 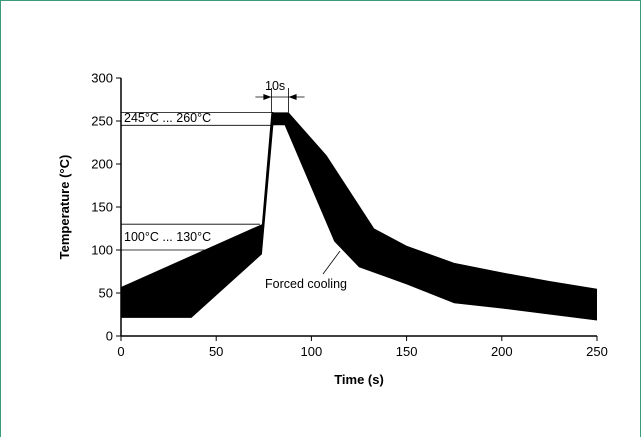 I want to click on y-tick-label-200: 200, so click(x=102, y=164).